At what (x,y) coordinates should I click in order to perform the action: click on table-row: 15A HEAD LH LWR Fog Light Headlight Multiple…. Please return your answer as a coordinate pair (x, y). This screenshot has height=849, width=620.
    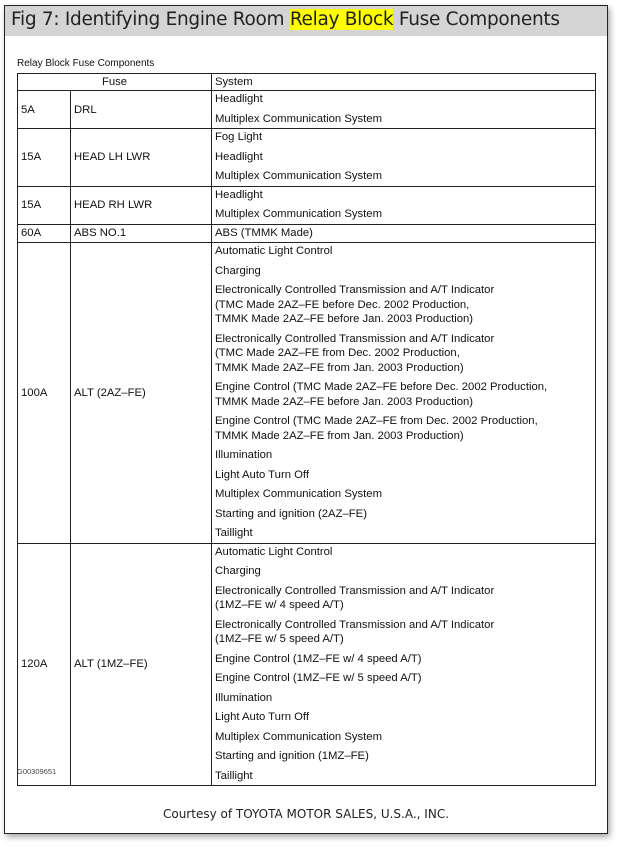
    Looking at the image, I should click on (306, 157).